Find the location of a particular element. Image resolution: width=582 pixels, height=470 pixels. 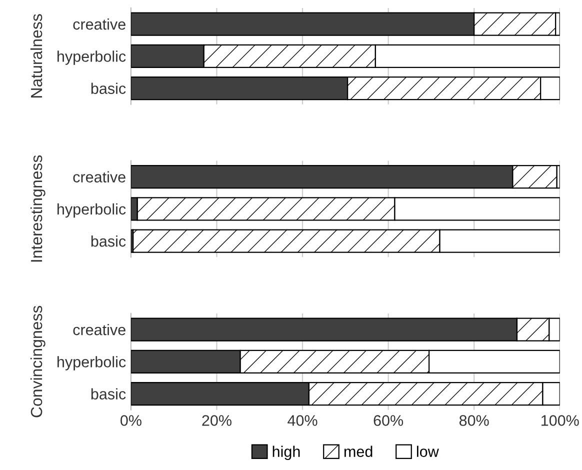

text: med is located at coordinates (358, 452).